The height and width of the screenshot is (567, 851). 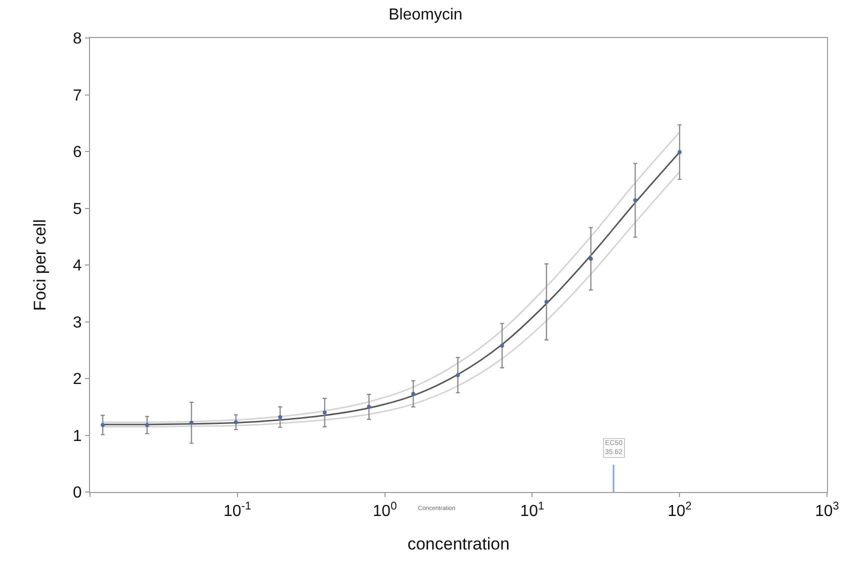 What do you see at coordinates (77, 95) in the screenshot?
I see `y-tick-label: 7` at bounding box center [77, 95].